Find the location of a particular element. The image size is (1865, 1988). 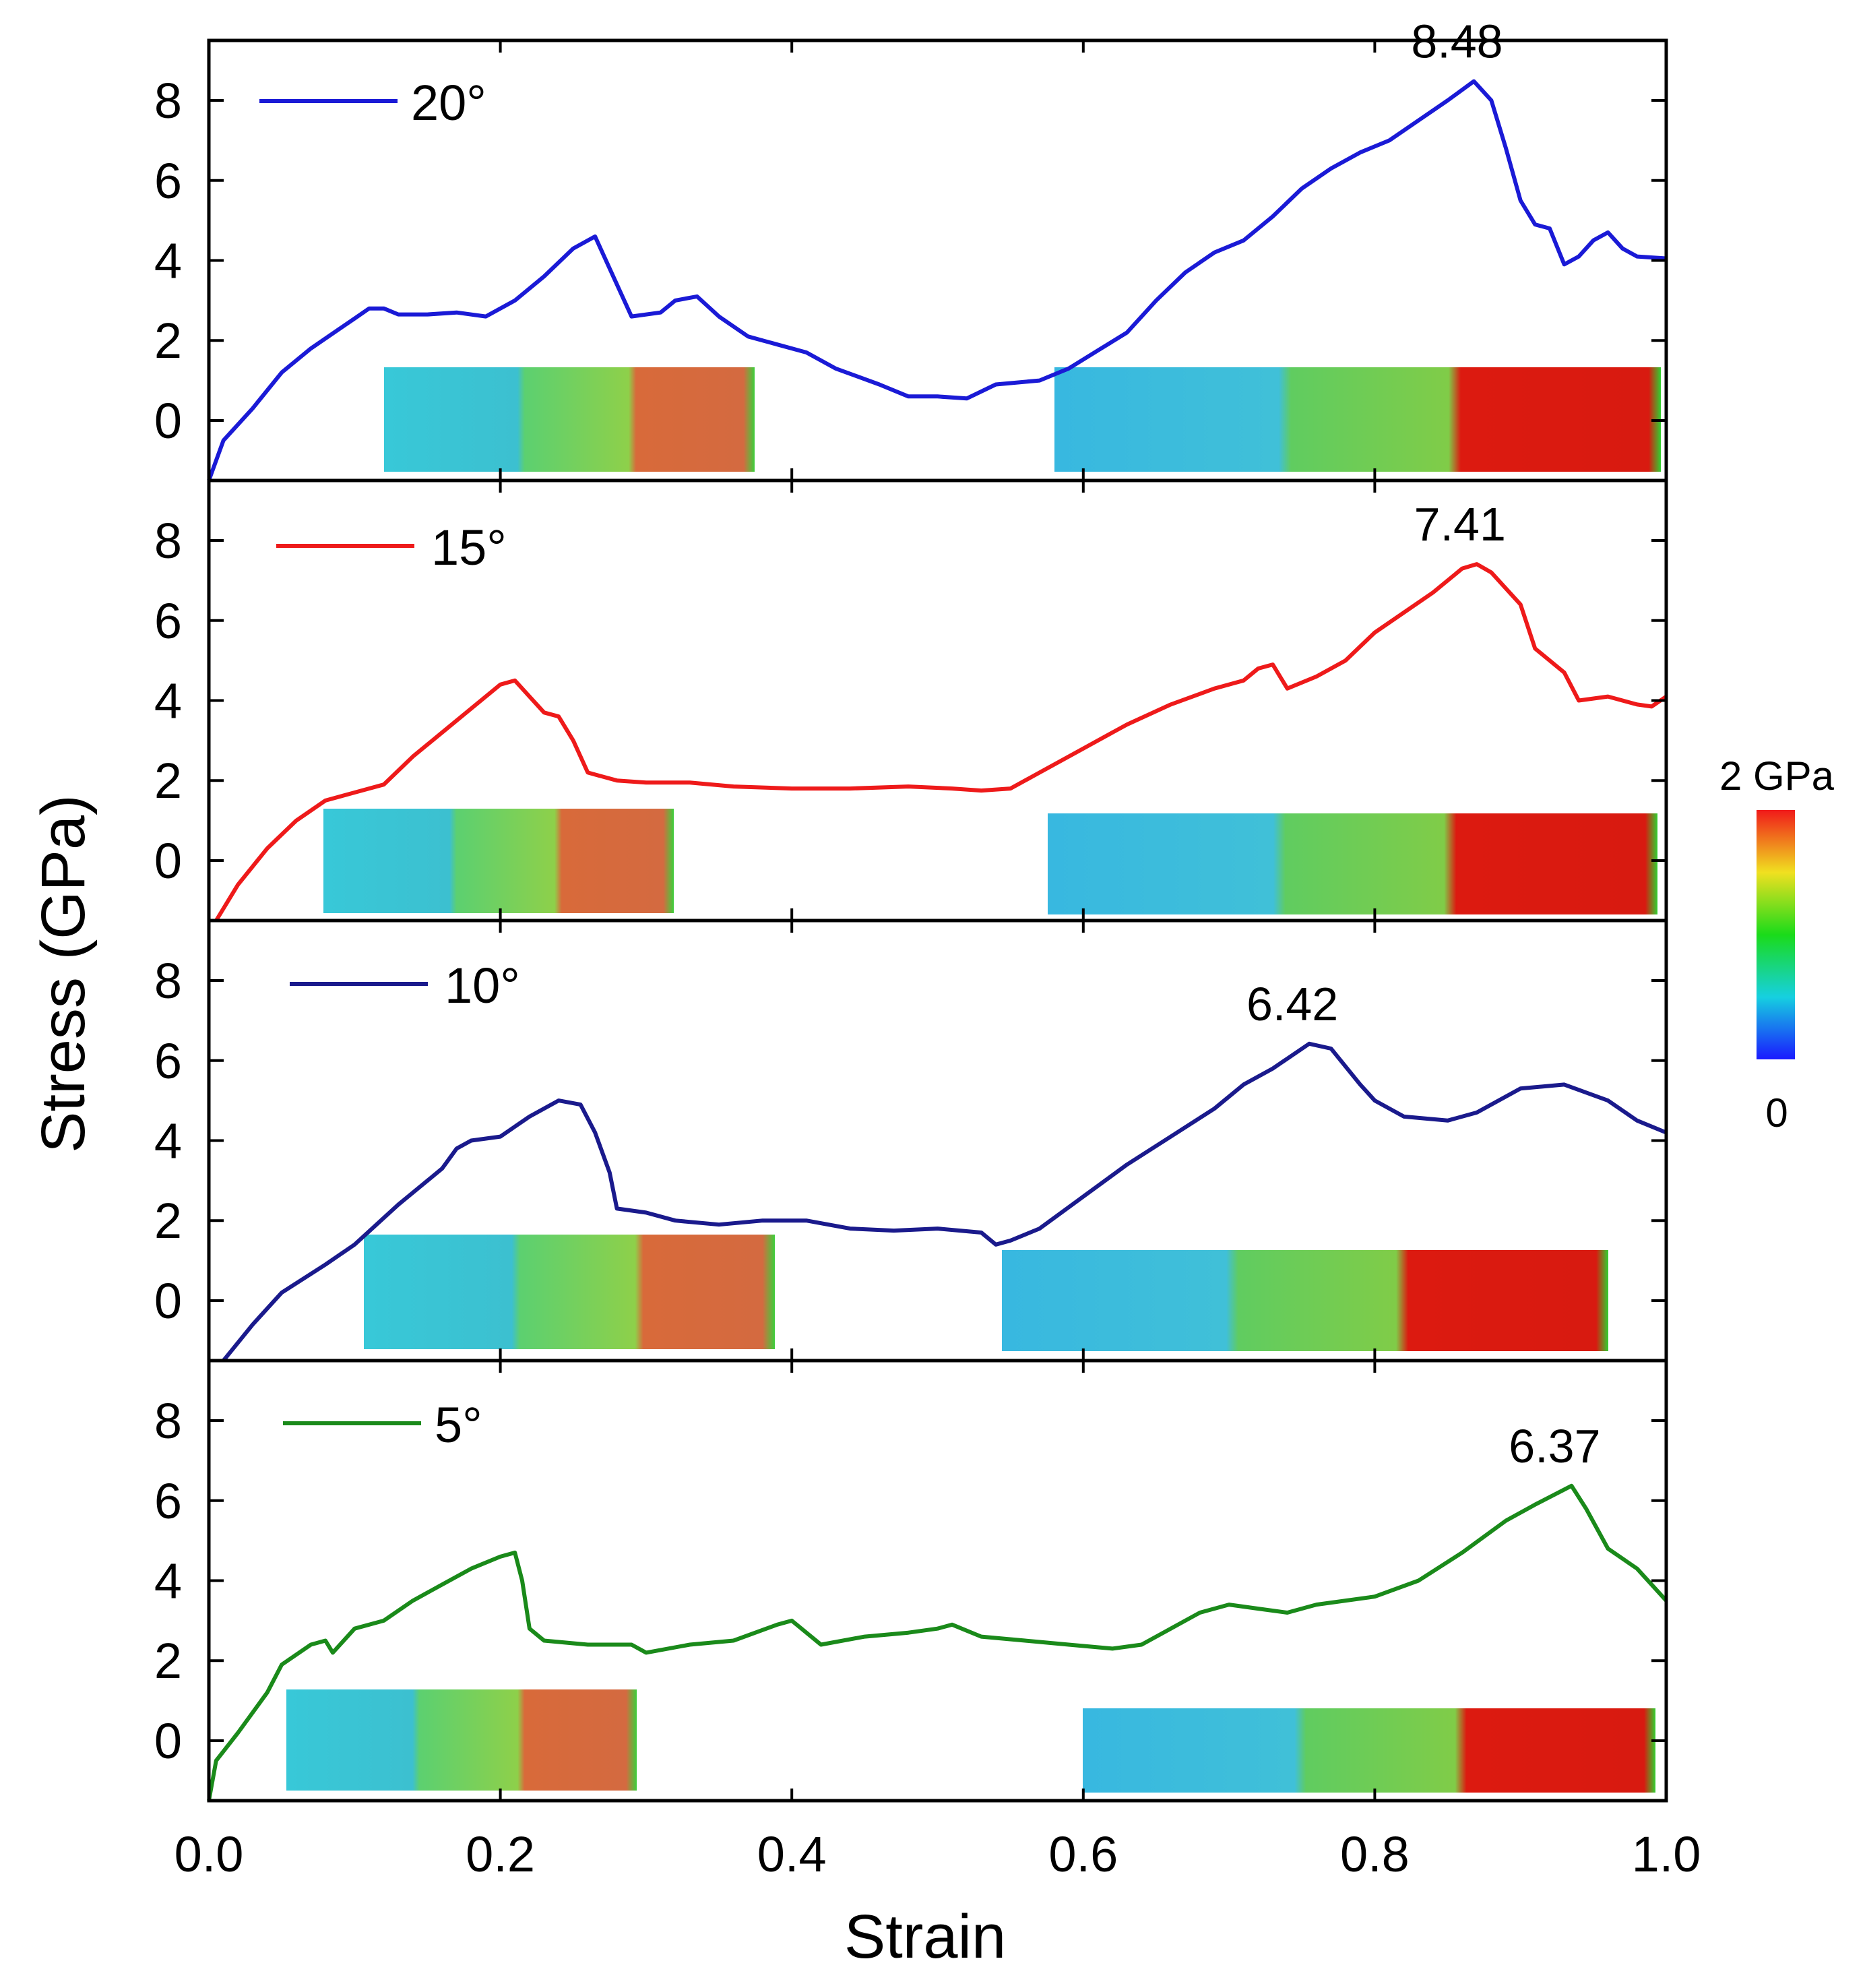

colorbar-max-label: 2 GPa is located at coordinates (1777, 776).